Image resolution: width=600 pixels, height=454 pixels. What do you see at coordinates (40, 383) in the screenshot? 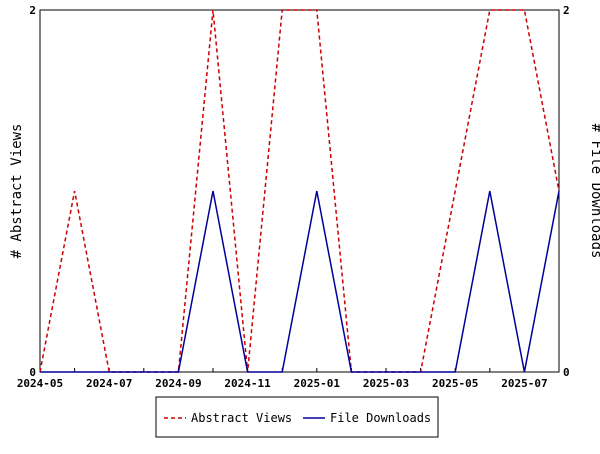
I see `x-tick-label: 2024-05` at bounding box center [40, 383].